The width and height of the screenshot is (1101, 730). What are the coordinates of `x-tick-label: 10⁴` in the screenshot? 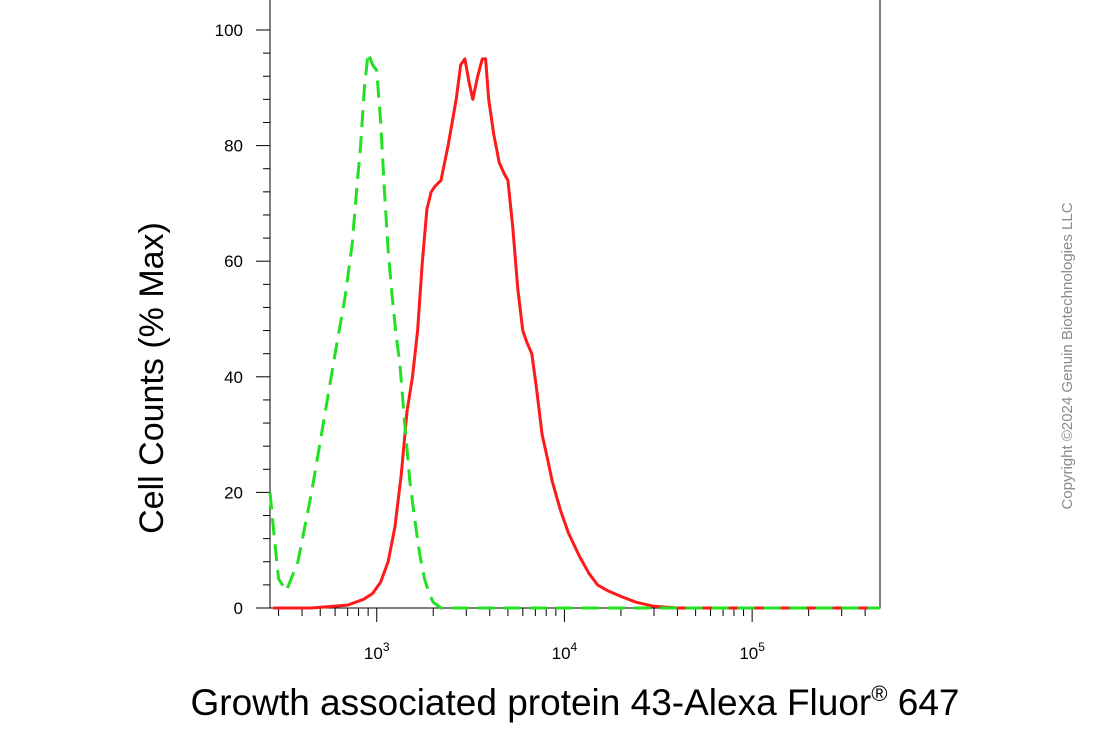 It's located at (565, 651).